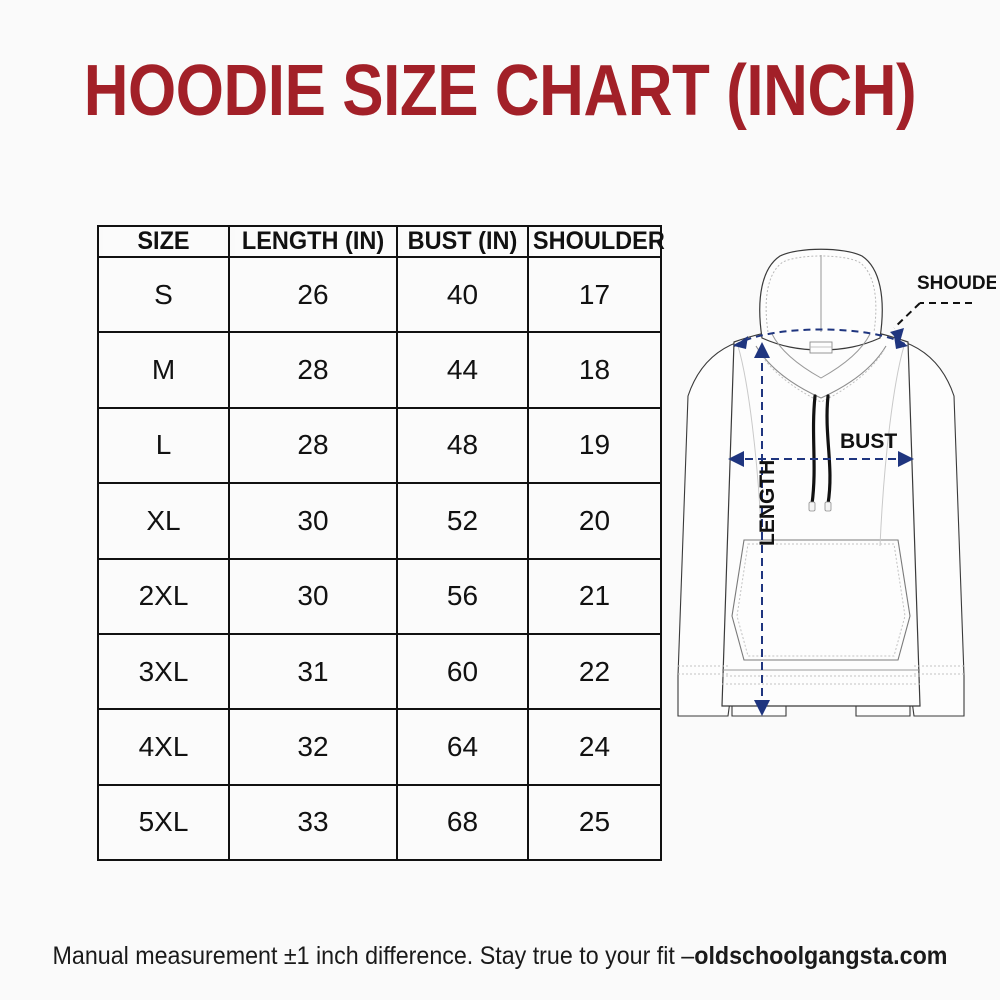  What do you see at coordinates (163, 294) in the screenshot?
I see `cell-size: S` at bounding box center [163, 294].